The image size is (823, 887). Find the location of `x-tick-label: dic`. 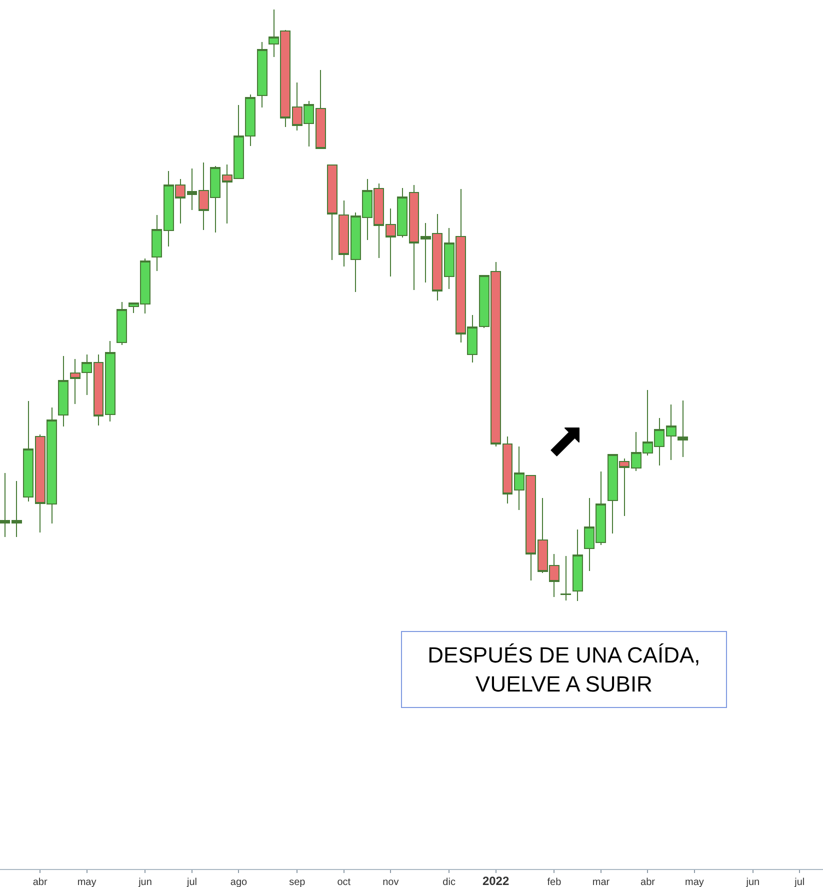

x-tick-label: dic is located at coordinates (449, 882).